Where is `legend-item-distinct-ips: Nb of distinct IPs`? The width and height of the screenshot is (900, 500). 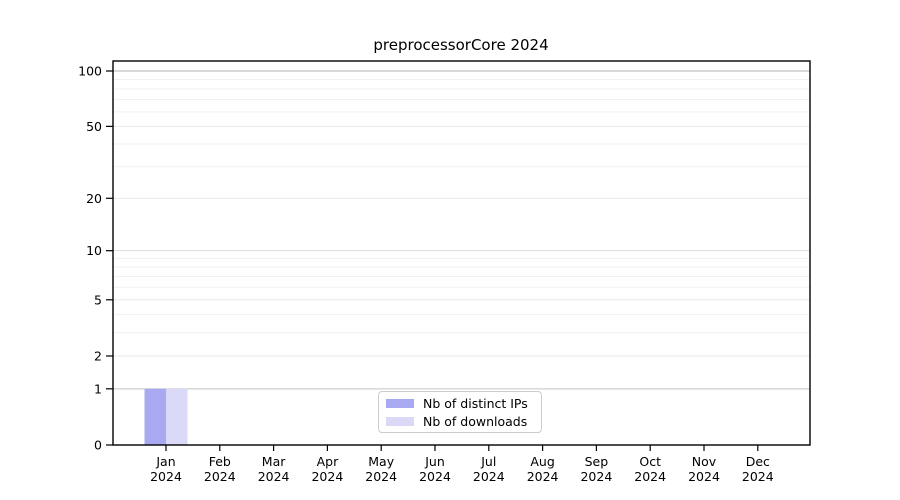
legend-item-distinct-ips: Nb of distinct IPs is located at coordinates (460, 403).